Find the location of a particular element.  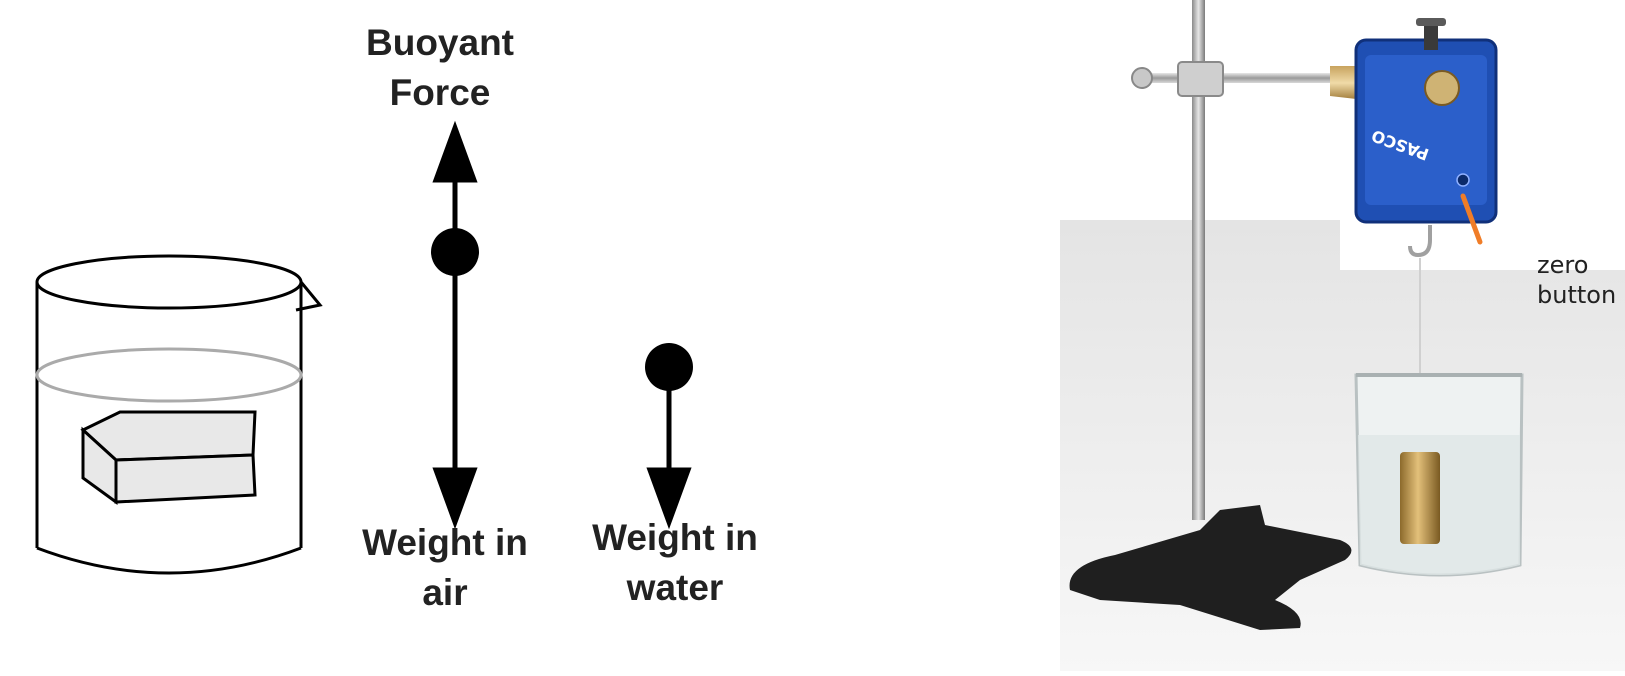

buoyant-label-line2: Force is located at coordinates (440, 92).